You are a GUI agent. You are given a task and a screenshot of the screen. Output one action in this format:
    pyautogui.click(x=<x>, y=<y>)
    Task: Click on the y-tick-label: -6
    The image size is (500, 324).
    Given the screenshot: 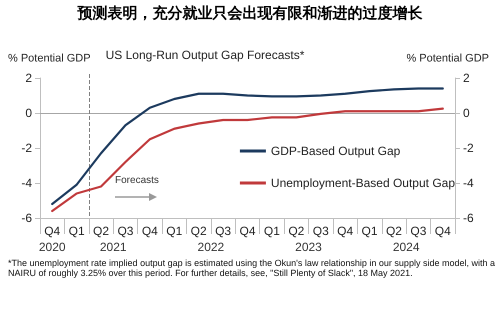 What is the action you would take?
    pyautogui.click(x=26, y=218)
    